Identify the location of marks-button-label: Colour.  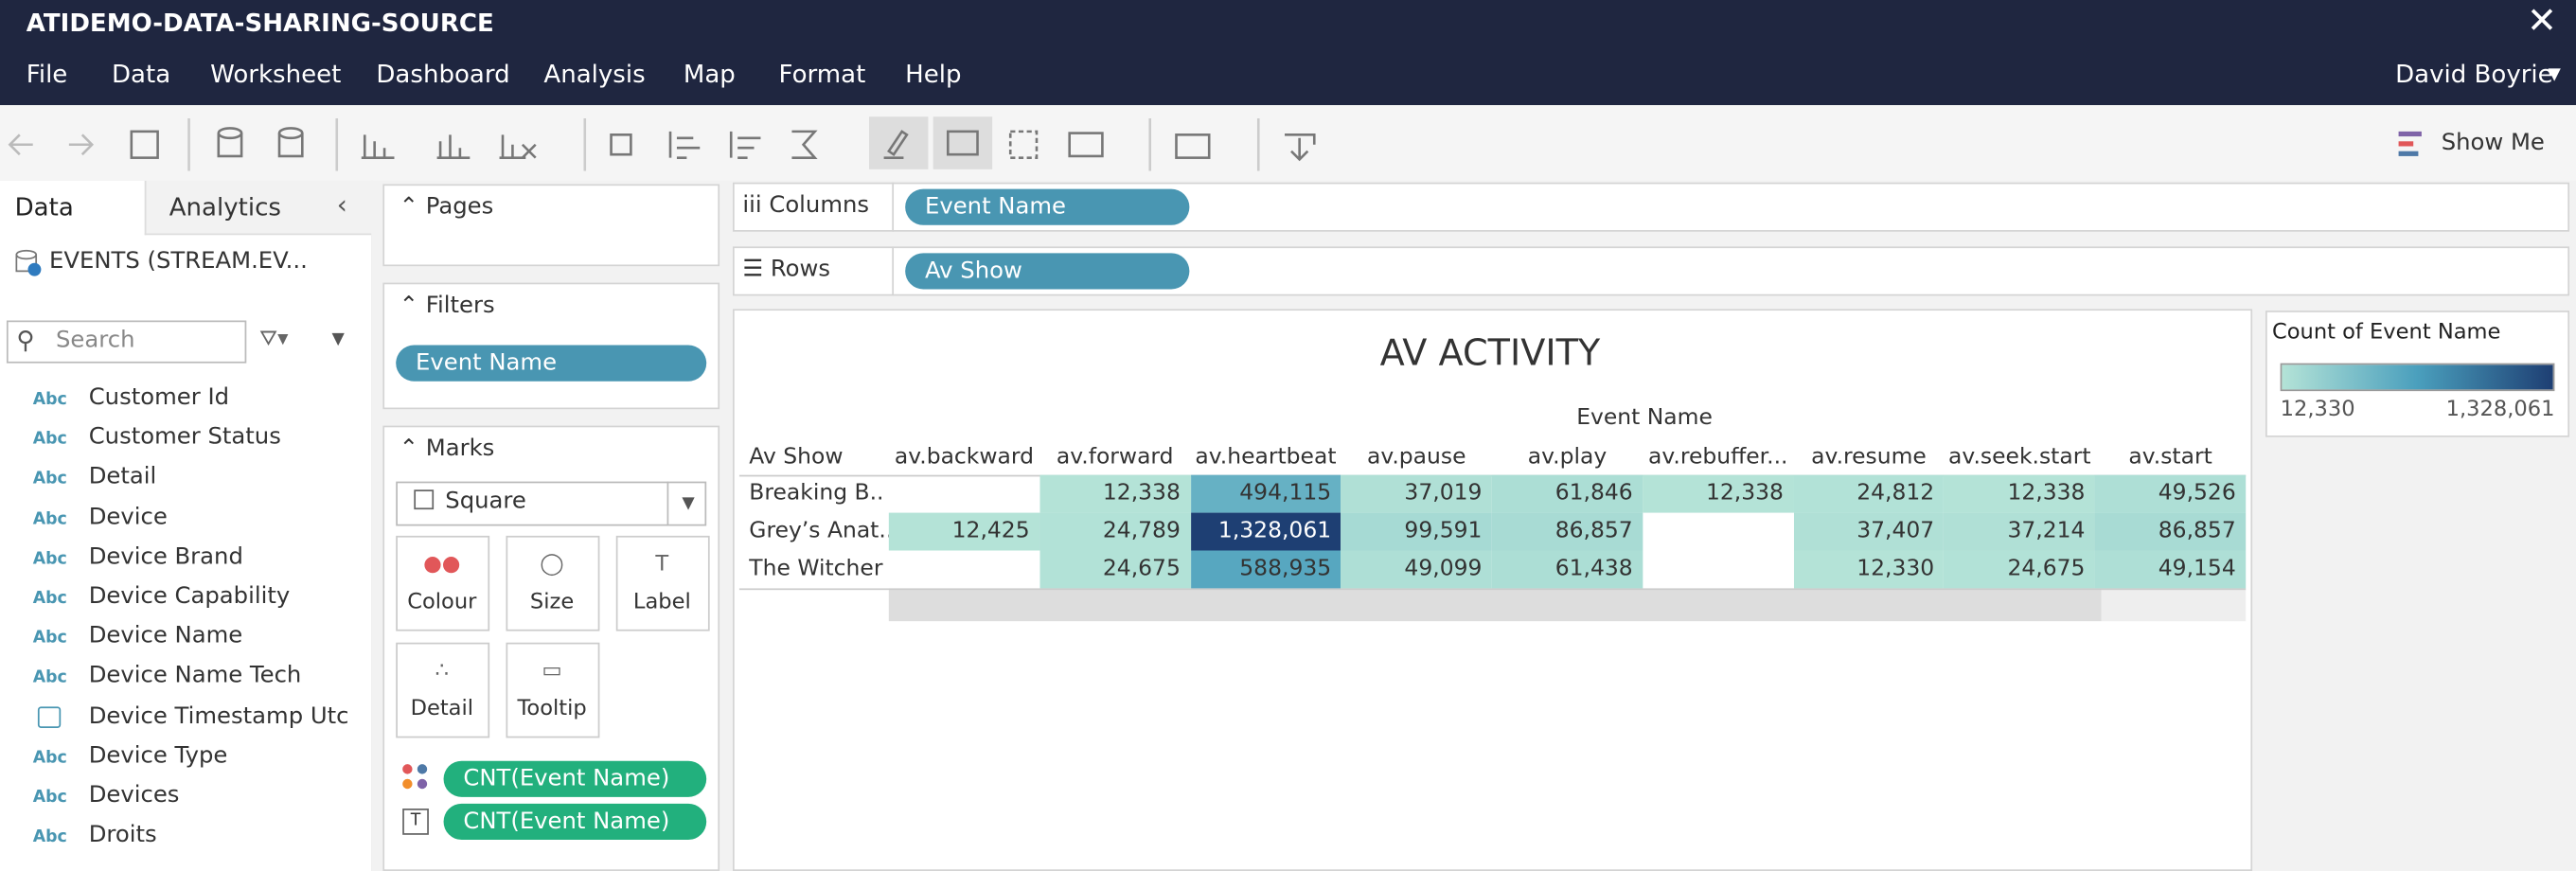
(442, 602).